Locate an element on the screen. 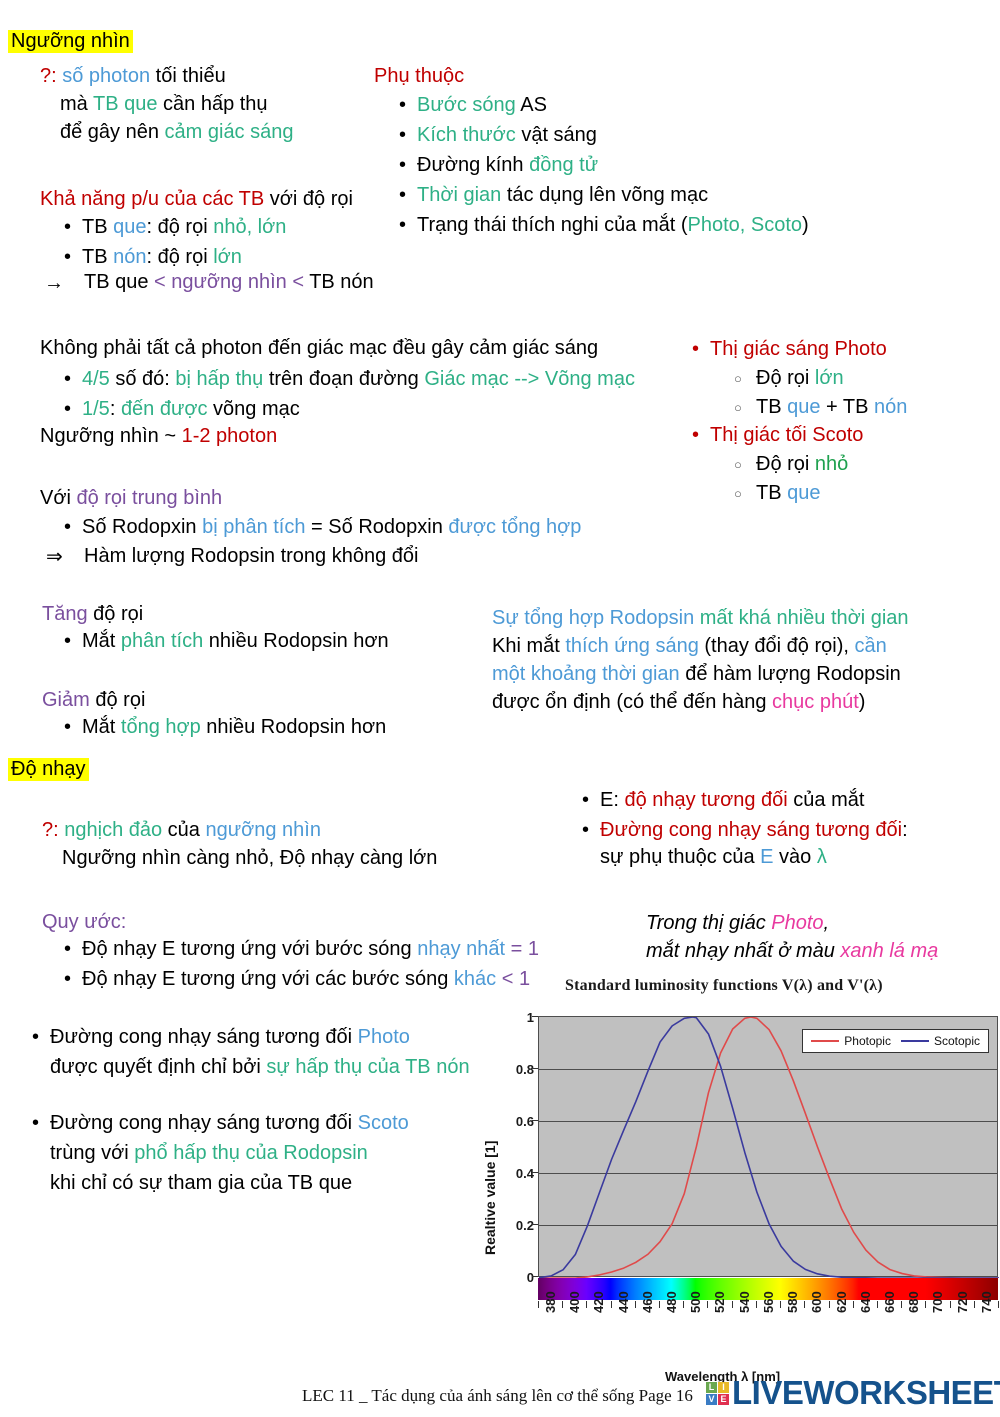 Image resolution: width=1000 pixels, height=1417 pixels. ph-l2-a: Ngưỡng nhìn ~ is located at coordinates (111, 436).